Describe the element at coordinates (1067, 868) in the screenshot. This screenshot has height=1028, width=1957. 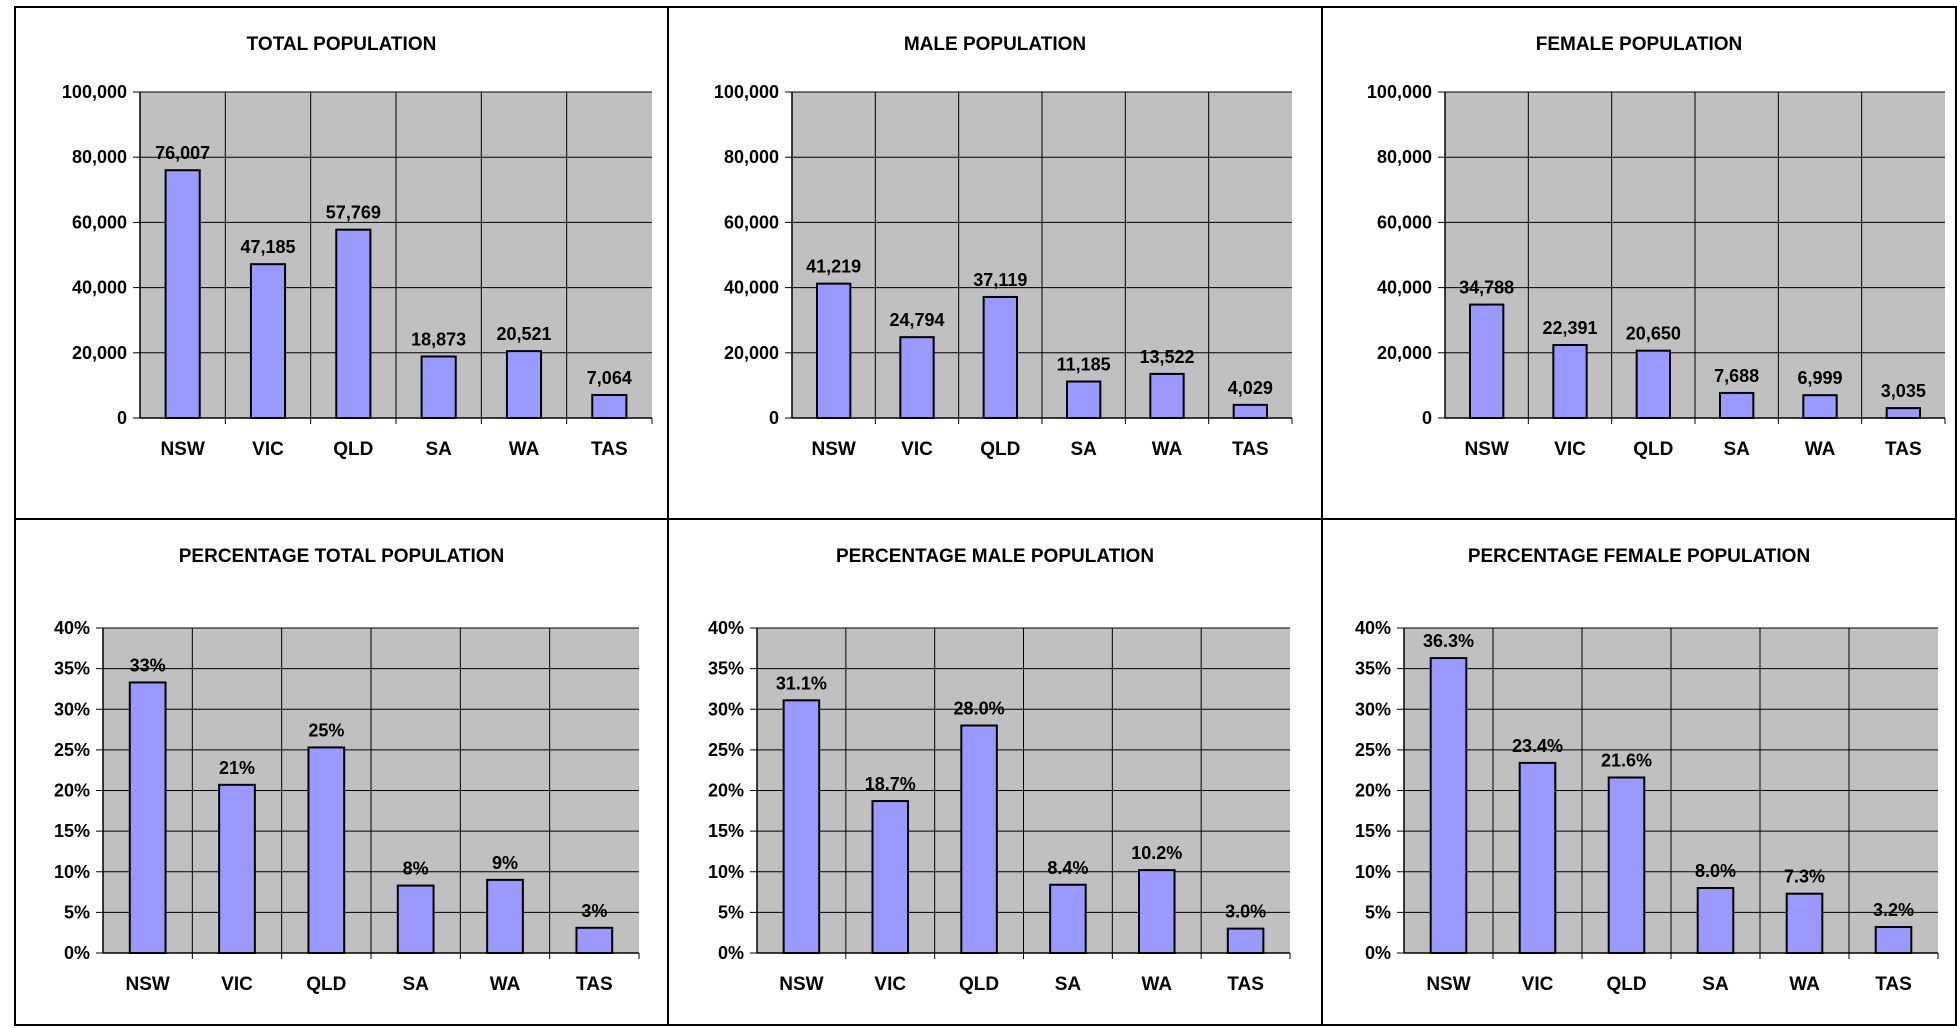
I see `data-label: 8.4%` at that location.